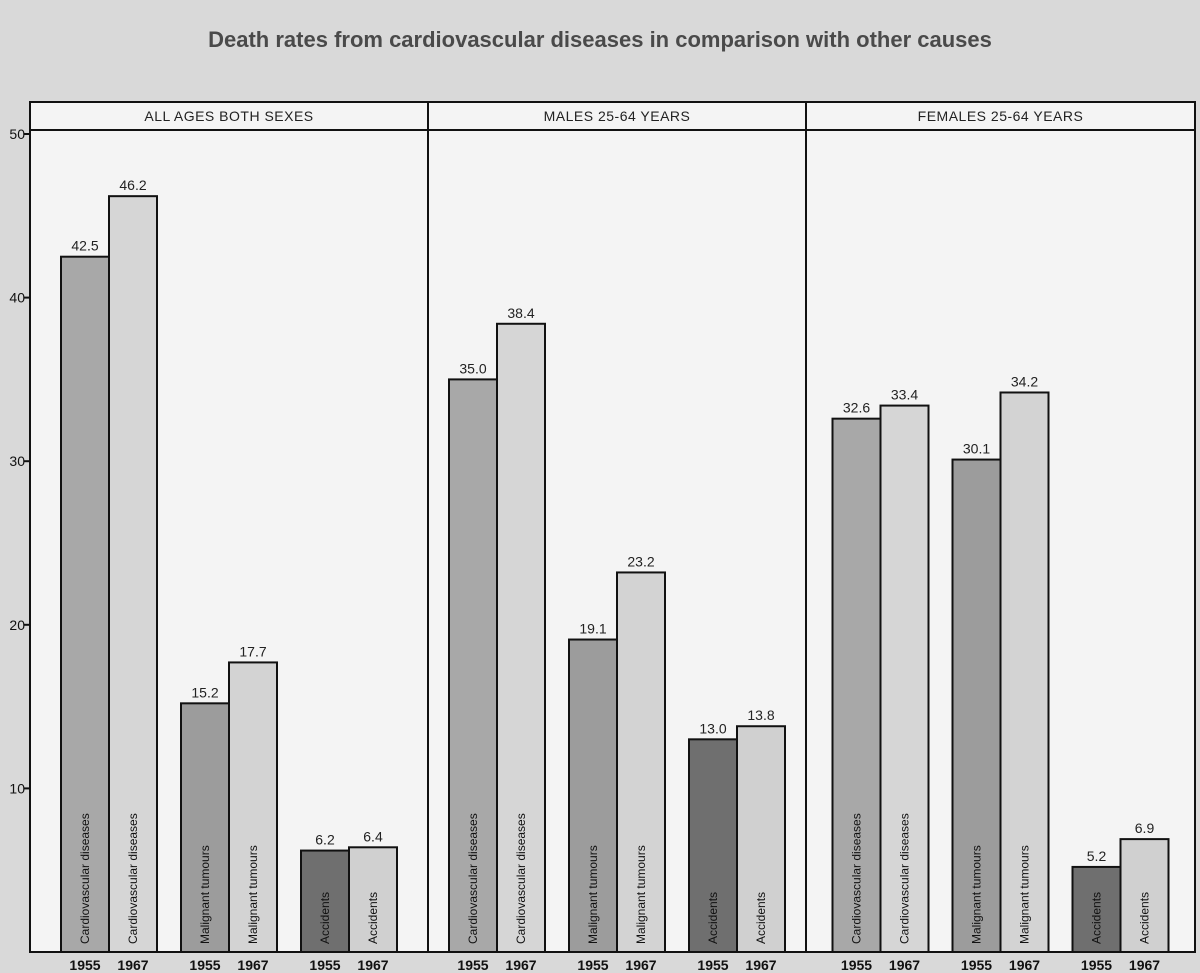  What do you see at coordinates (712, 728) in the screenshot?
I see `data-label: 13.0` at bounding box center [712, 728].